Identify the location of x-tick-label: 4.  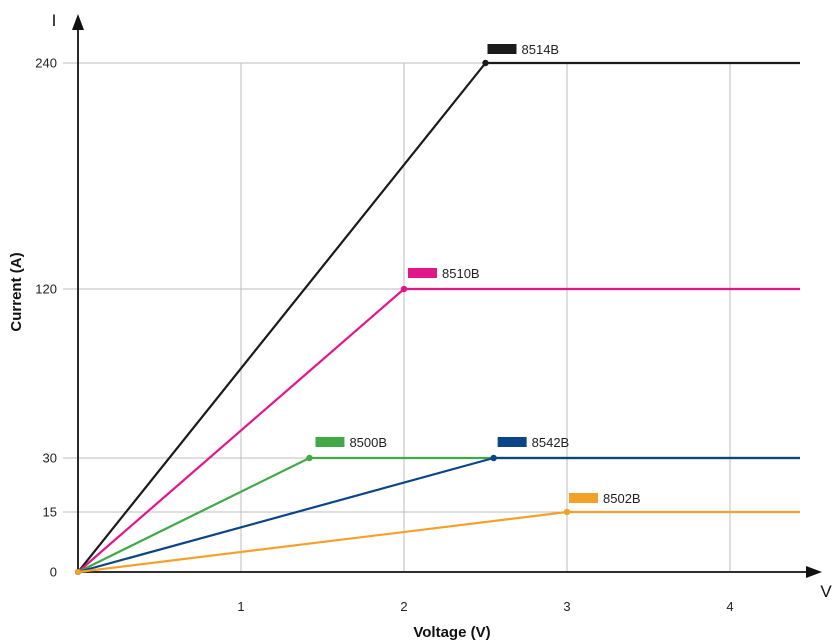
(729, 606).